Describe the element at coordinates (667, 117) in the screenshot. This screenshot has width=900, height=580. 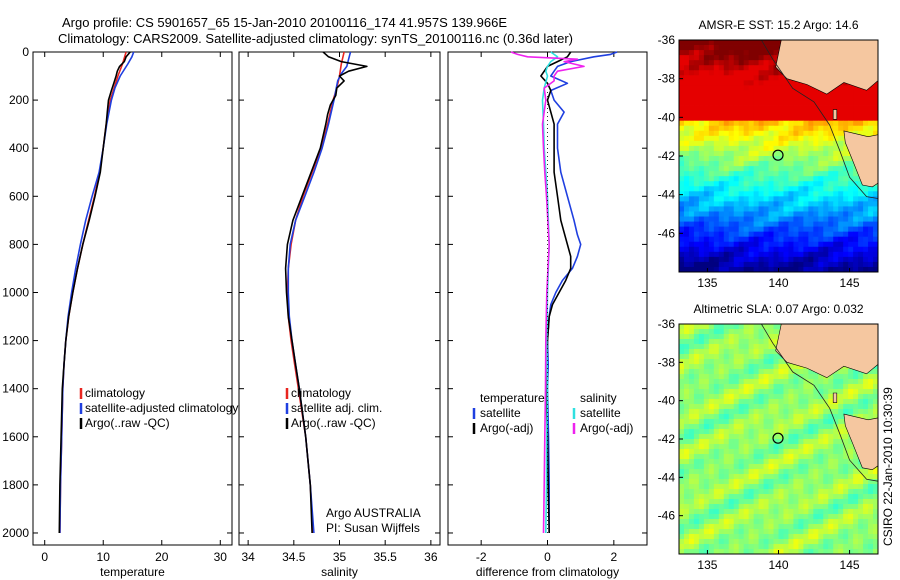
I see `map-y-tick-label: -40` at that location.